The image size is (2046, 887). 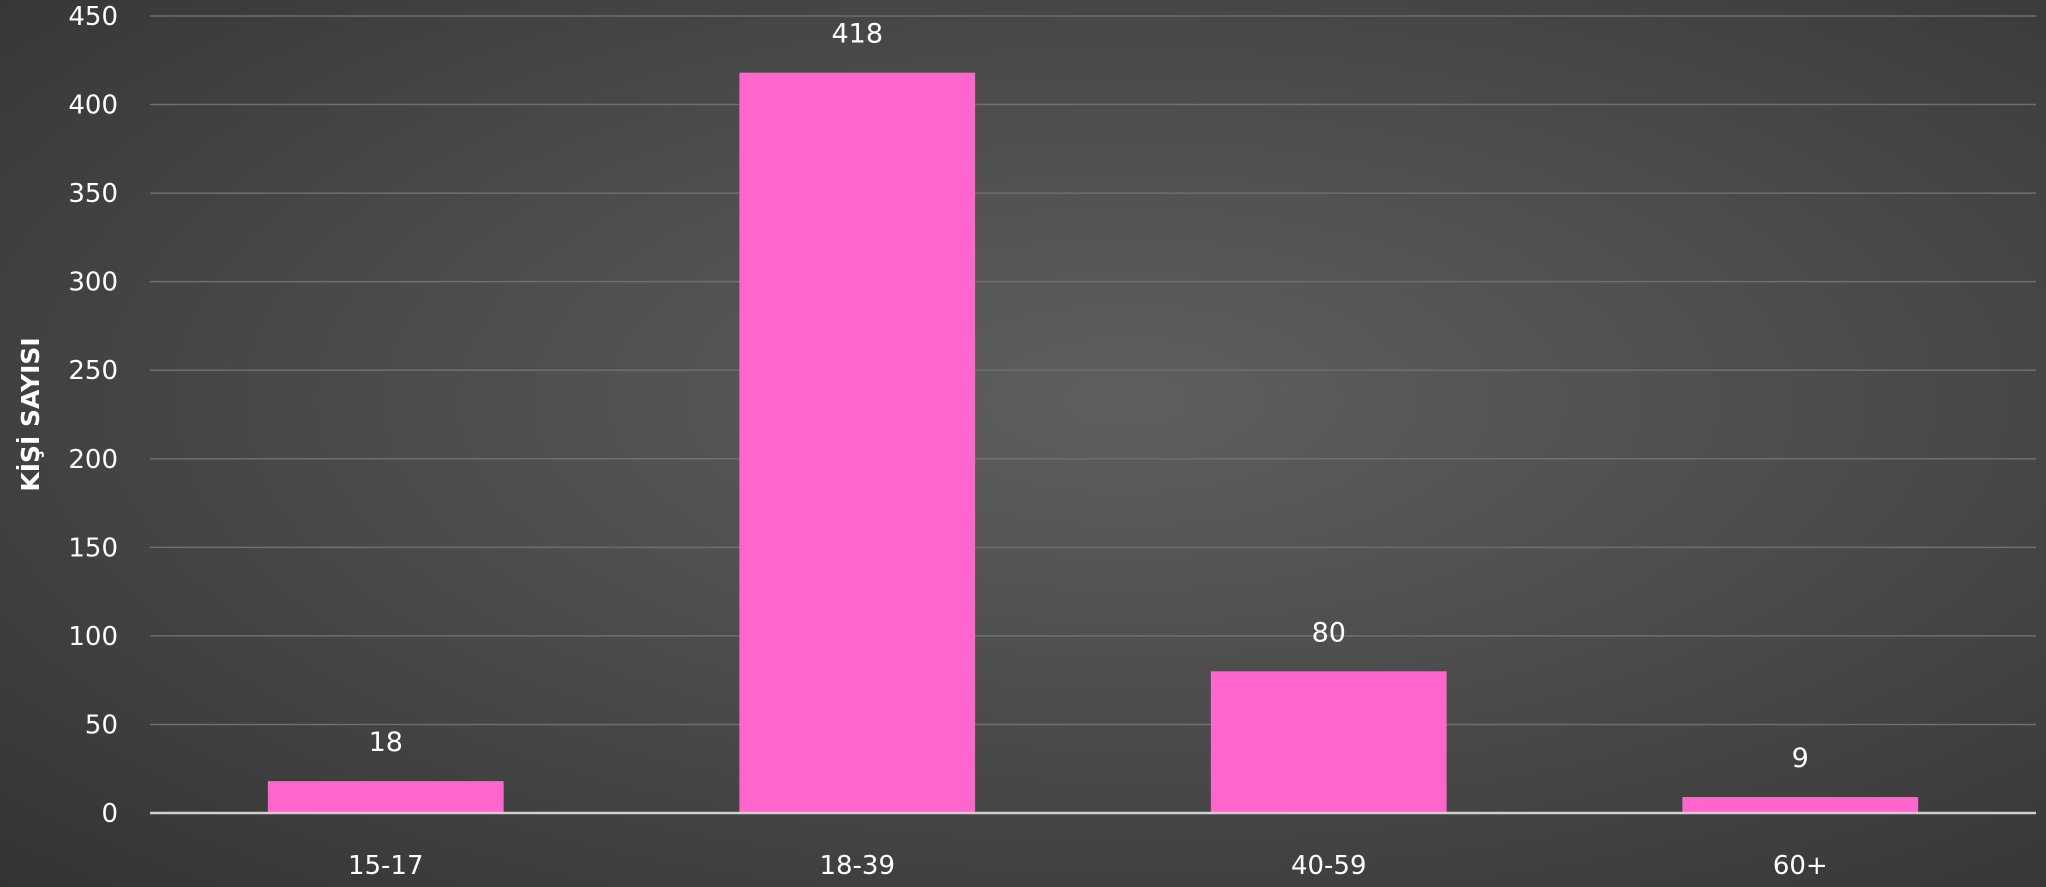 I want to click on y-tick-label: 450, so click(x=93, y=17).